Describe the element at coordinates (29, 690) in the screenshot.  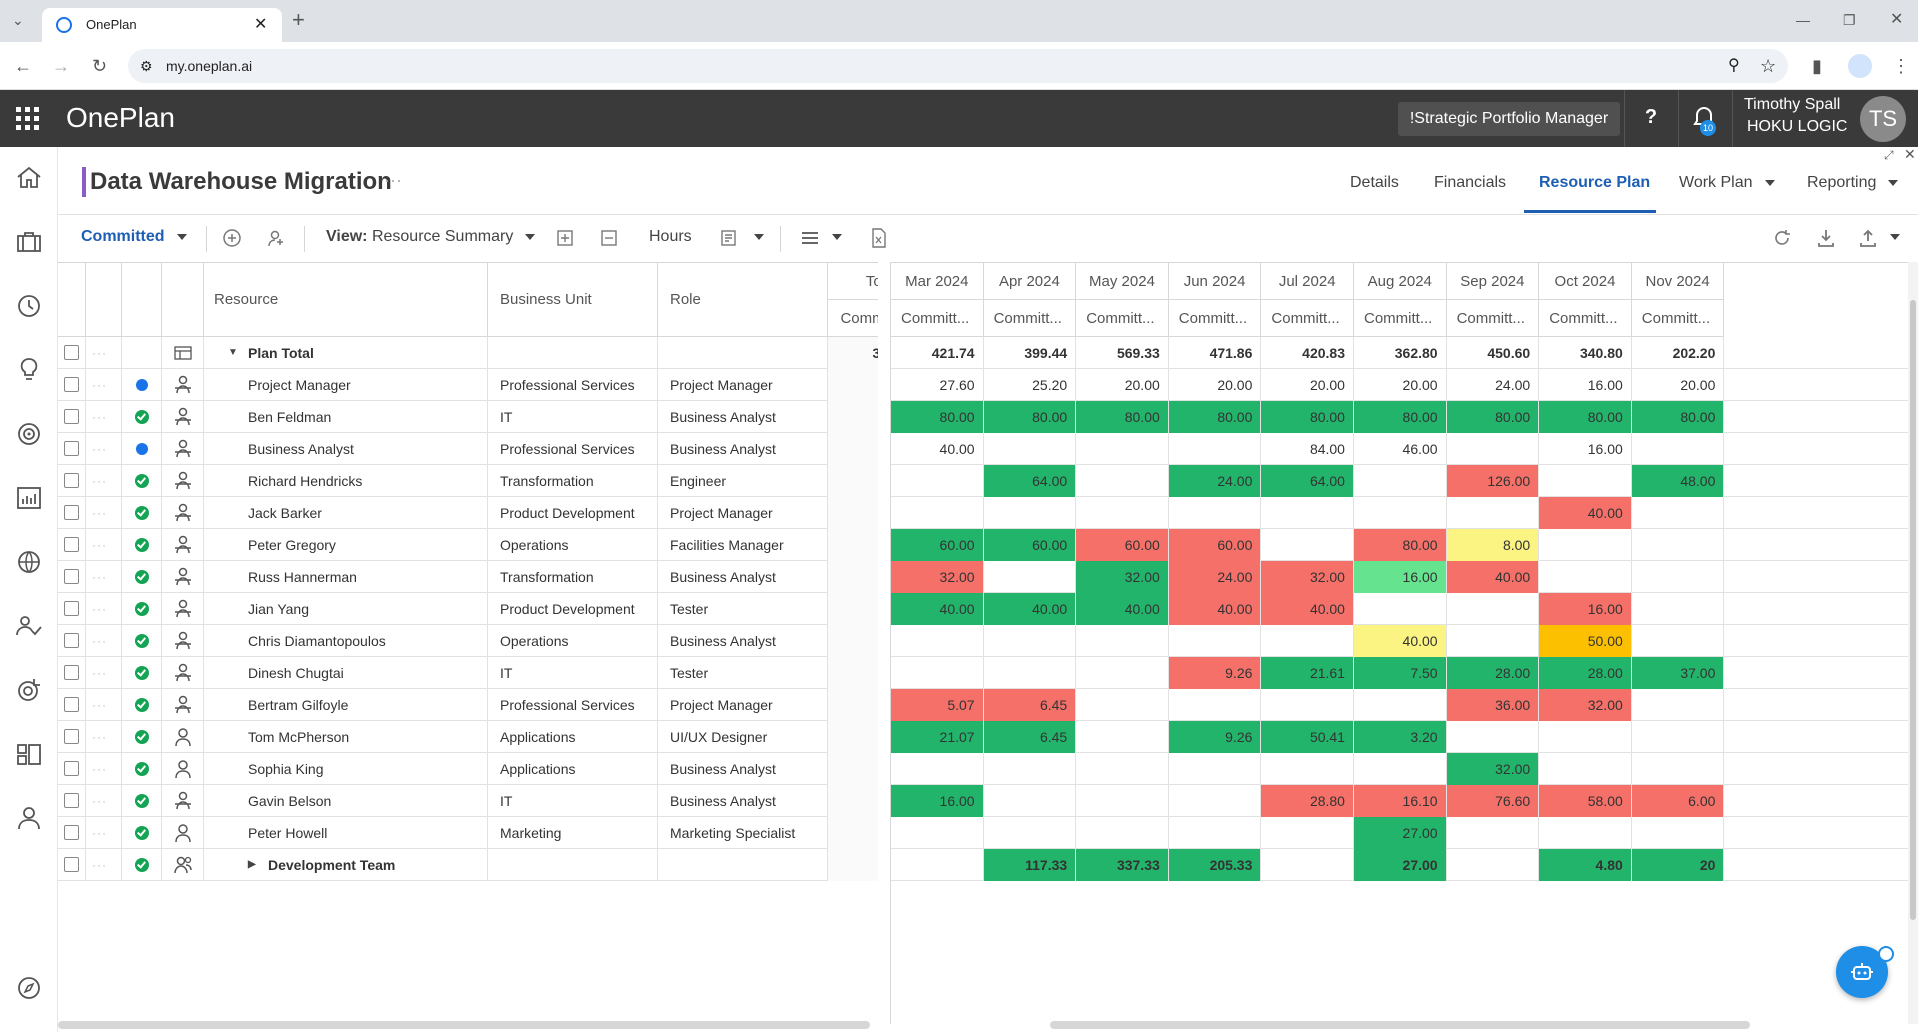
I see `analytics-icon` at that location.